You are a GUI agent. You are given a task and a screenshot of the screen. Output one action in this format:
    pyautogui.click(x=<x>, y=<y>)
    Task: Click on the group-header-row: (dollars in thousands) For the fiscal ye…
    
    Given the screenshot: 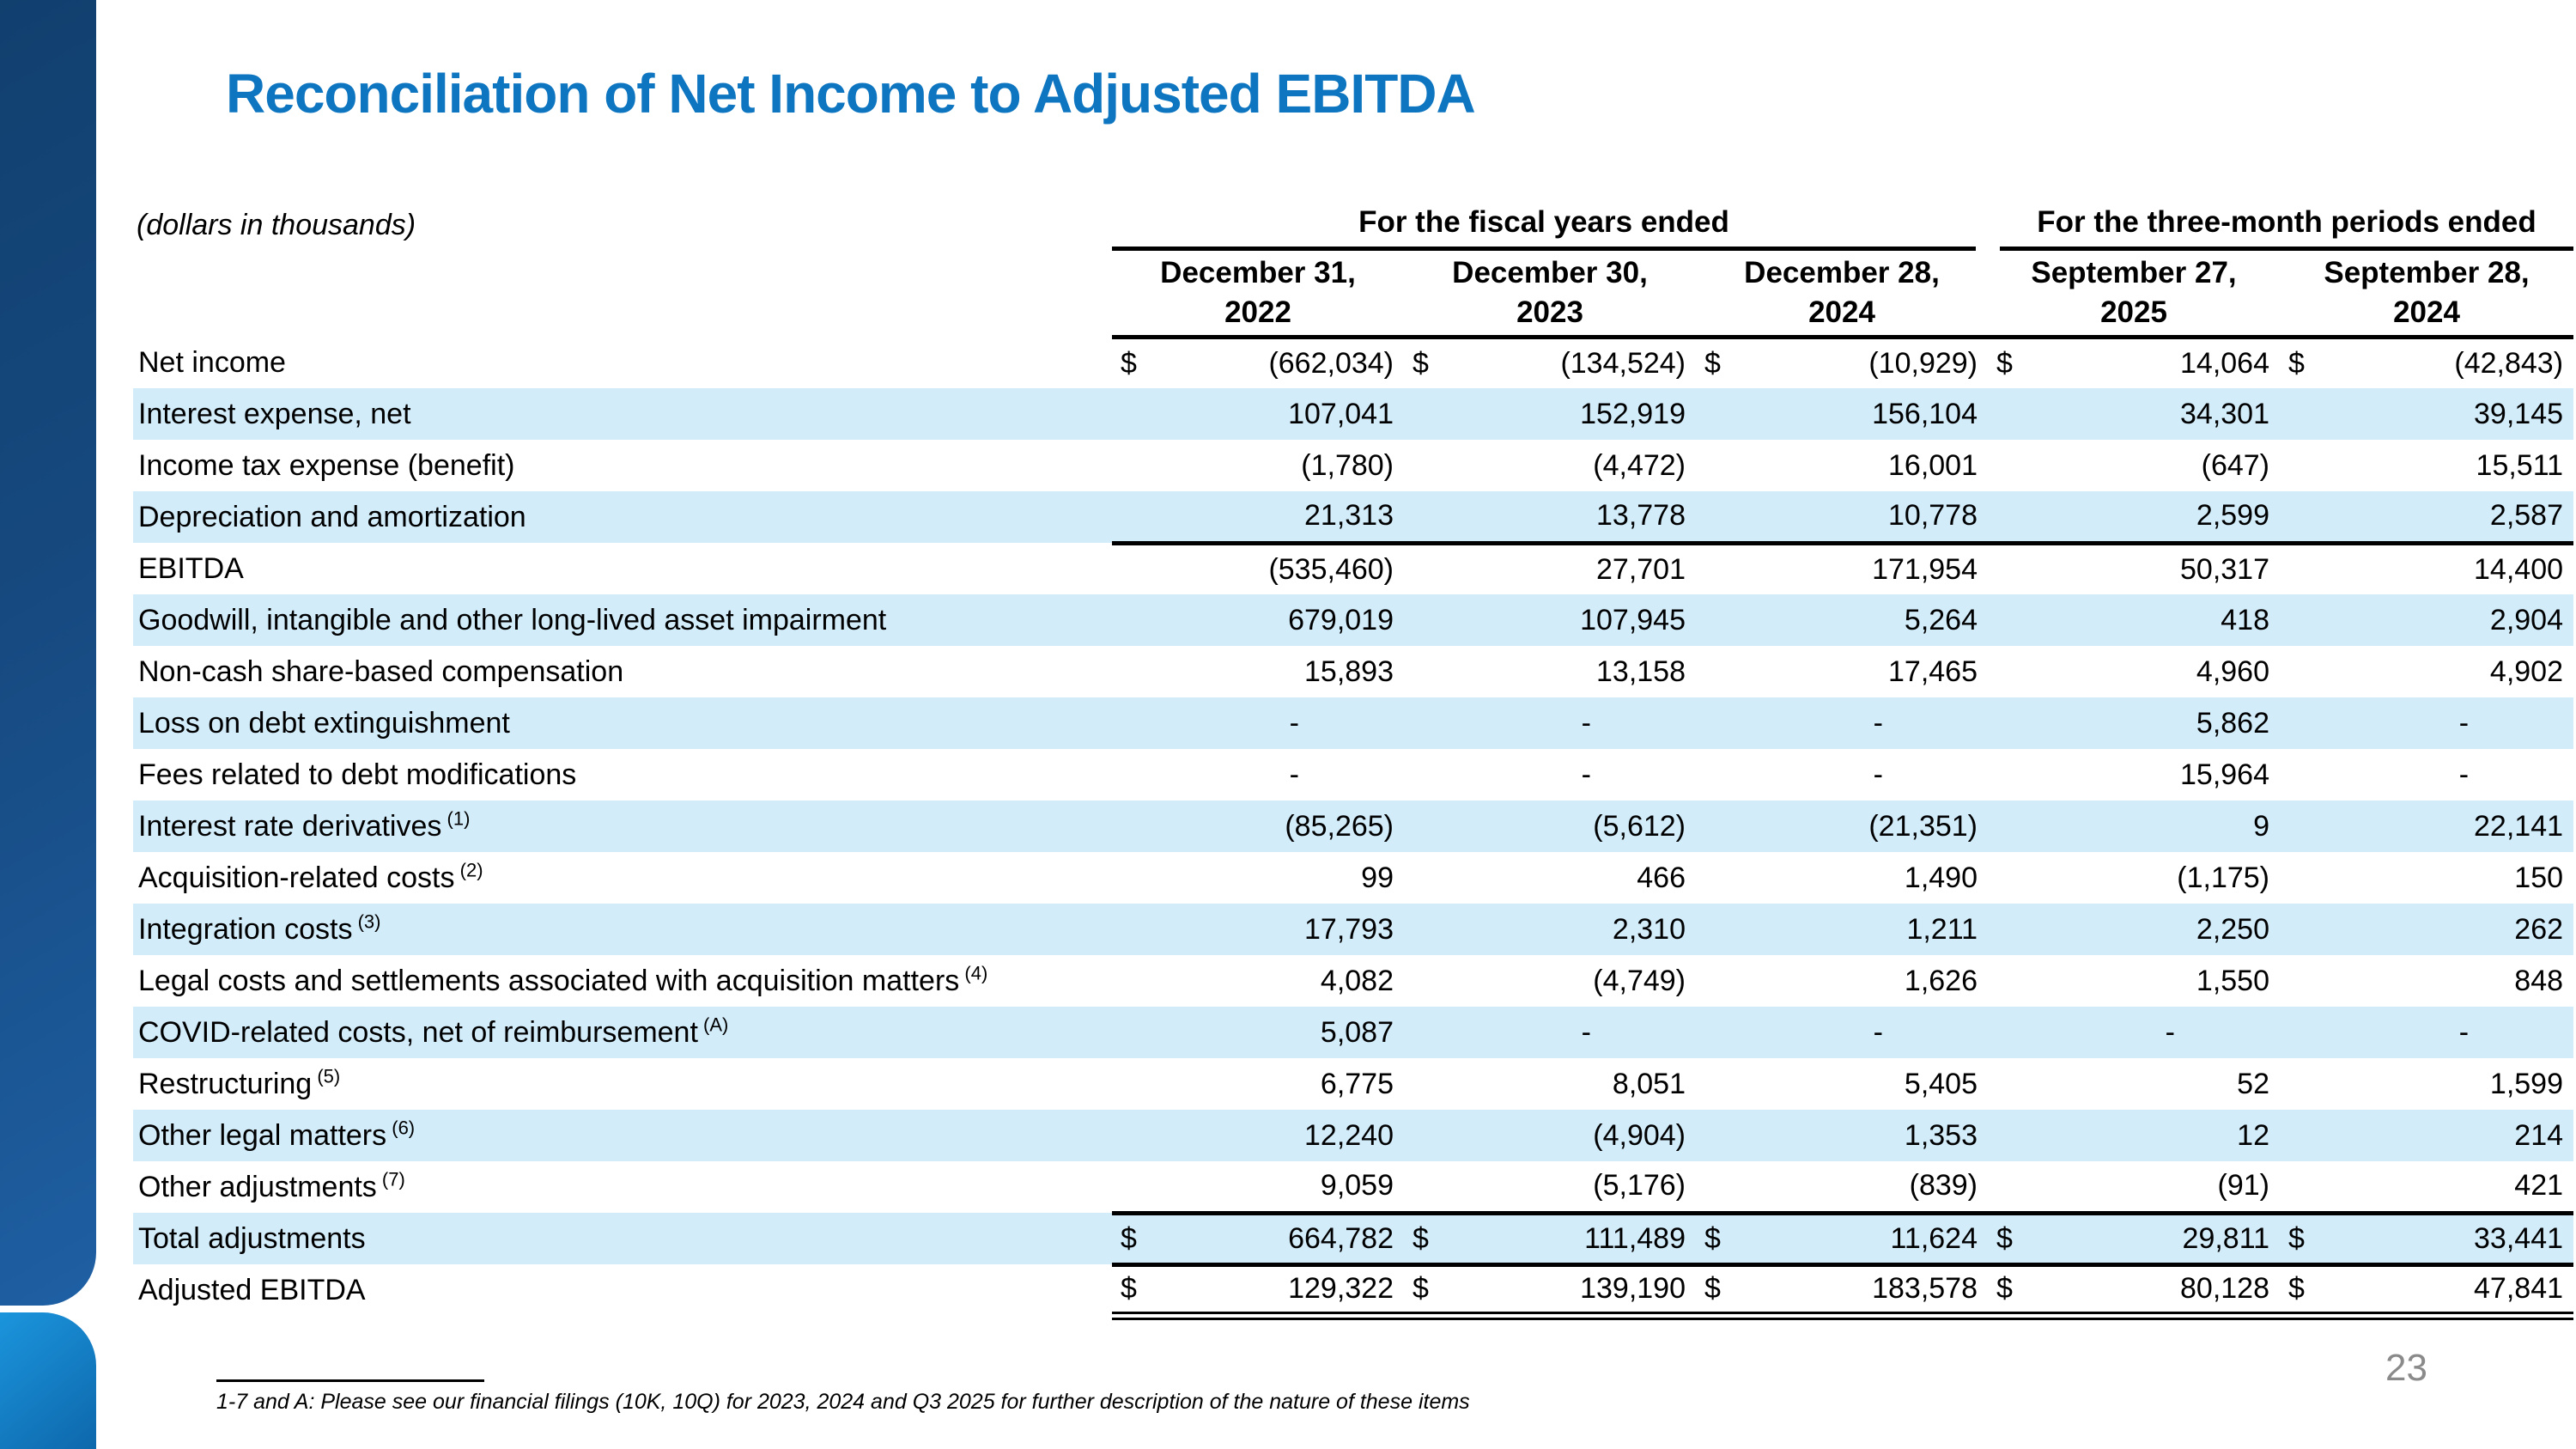 What is the action you would take?
    pyautogui.click(x=1353, y=227)
    